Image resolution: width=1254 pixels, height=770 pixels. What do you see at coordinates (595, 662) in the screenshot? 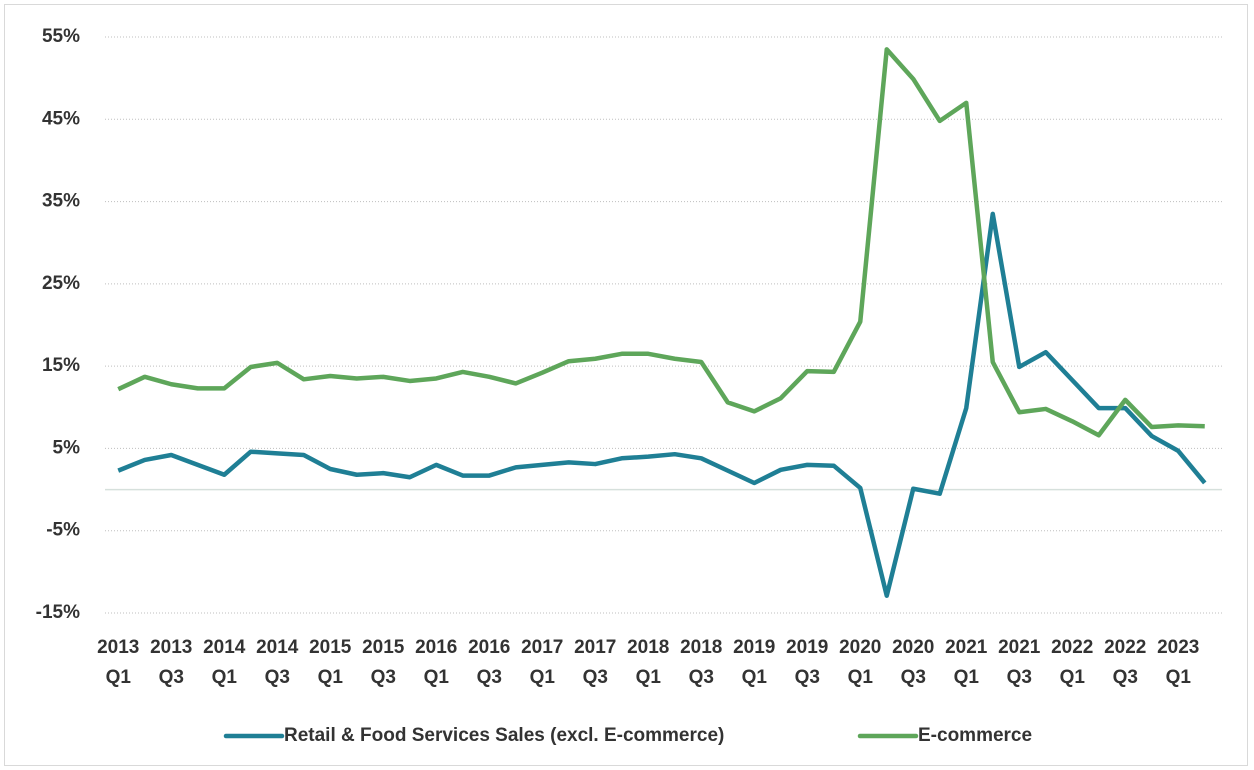
I see `x-tick-label: 2017 Q3` at bounding box center [595, 662].